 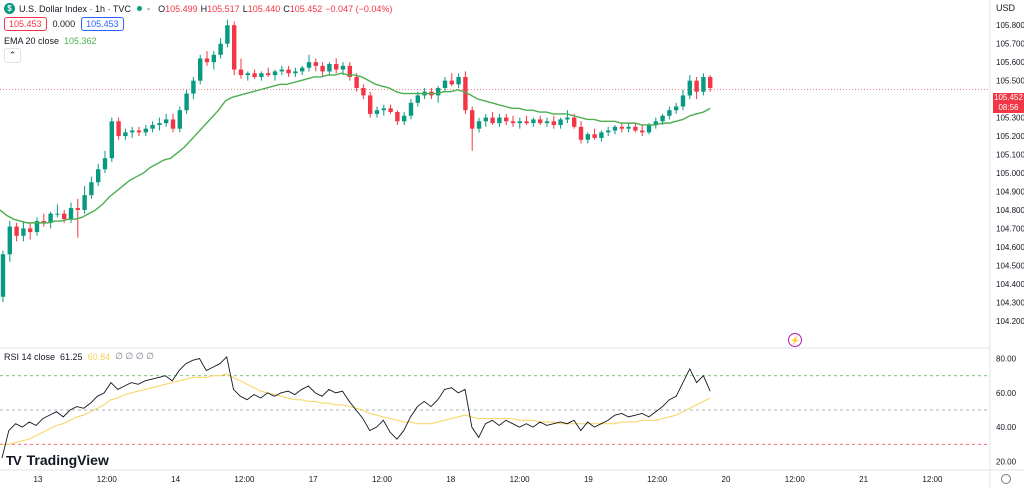 I want to click on price-tick-label: 105.700, so click(x=1010, y=44).